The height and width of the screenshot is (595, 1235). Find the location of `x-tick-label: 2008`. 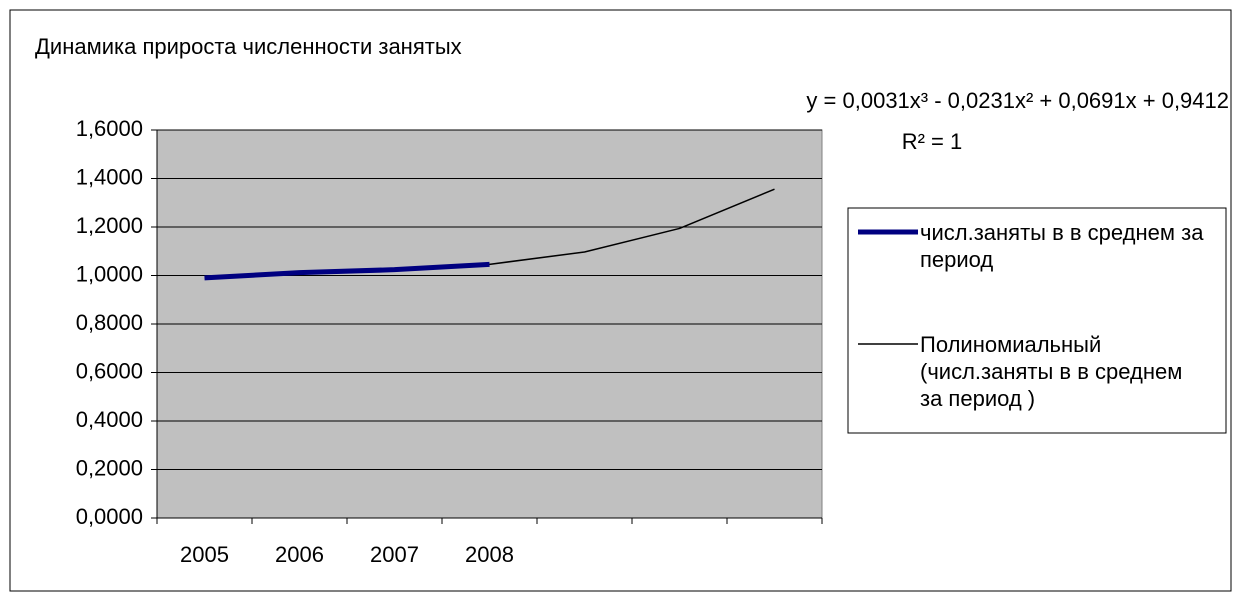

x-tick-label: 2008 is located at coordinates (489, 554).